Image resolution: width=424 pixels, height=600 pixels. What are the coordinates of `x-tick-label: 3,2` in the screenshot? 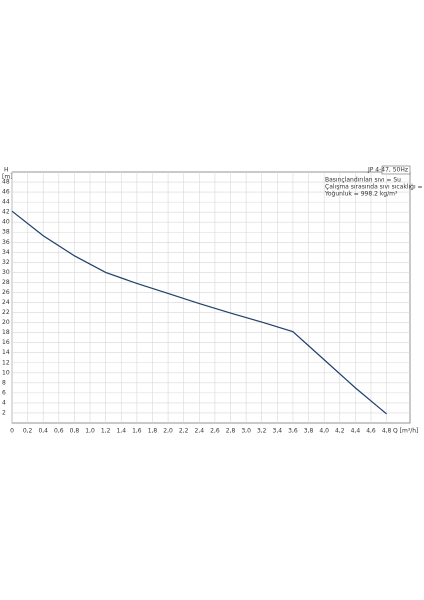 It's located at (262, 431).